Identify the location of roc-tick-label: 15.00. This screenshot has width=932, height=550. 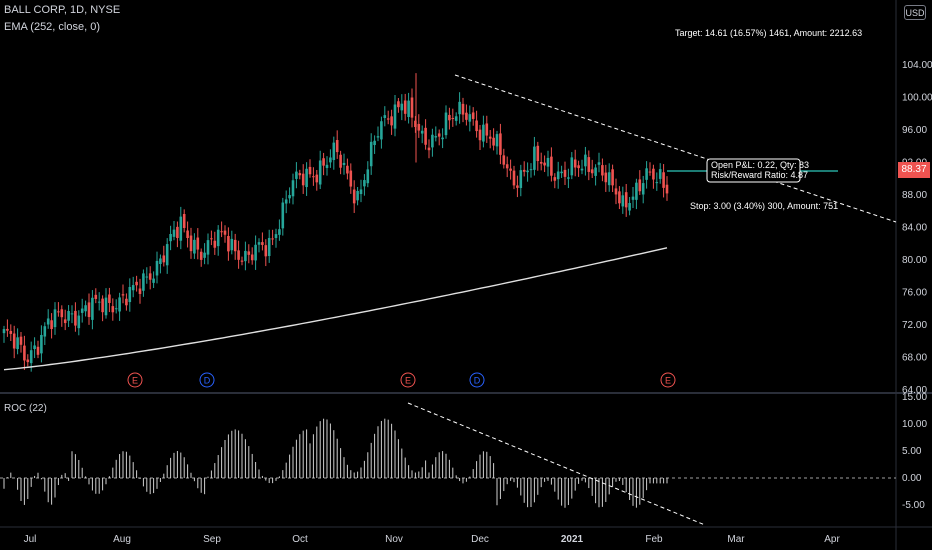
(914, 397).